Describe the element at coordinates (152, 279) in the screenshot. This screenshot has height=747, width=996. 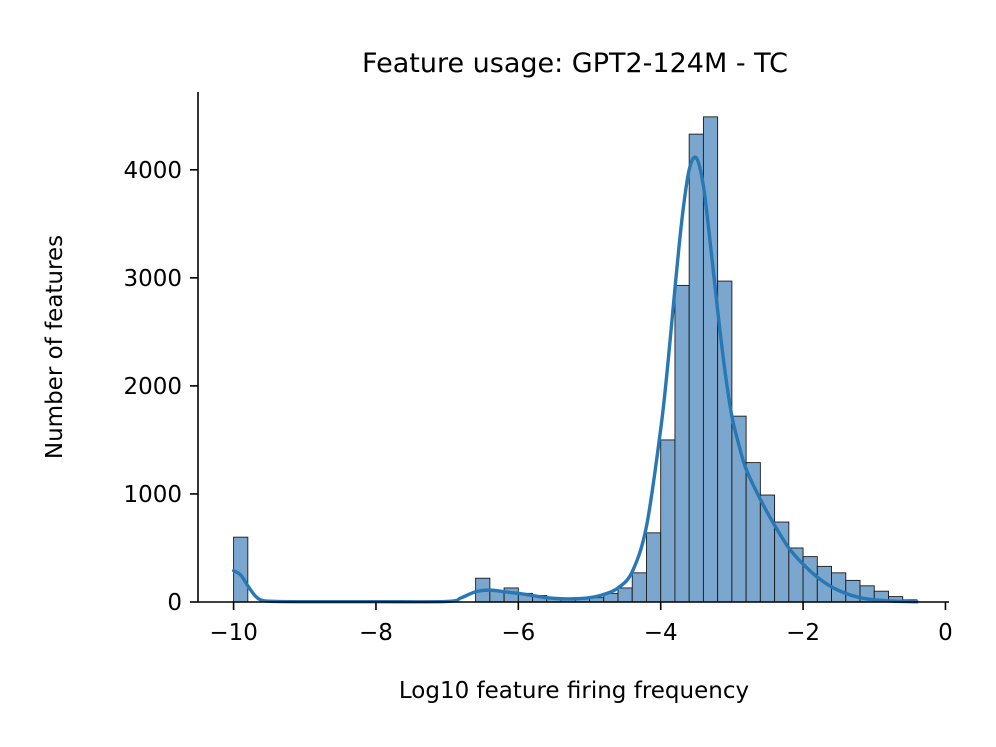
I see `y-tick-label: 3000` at that location.